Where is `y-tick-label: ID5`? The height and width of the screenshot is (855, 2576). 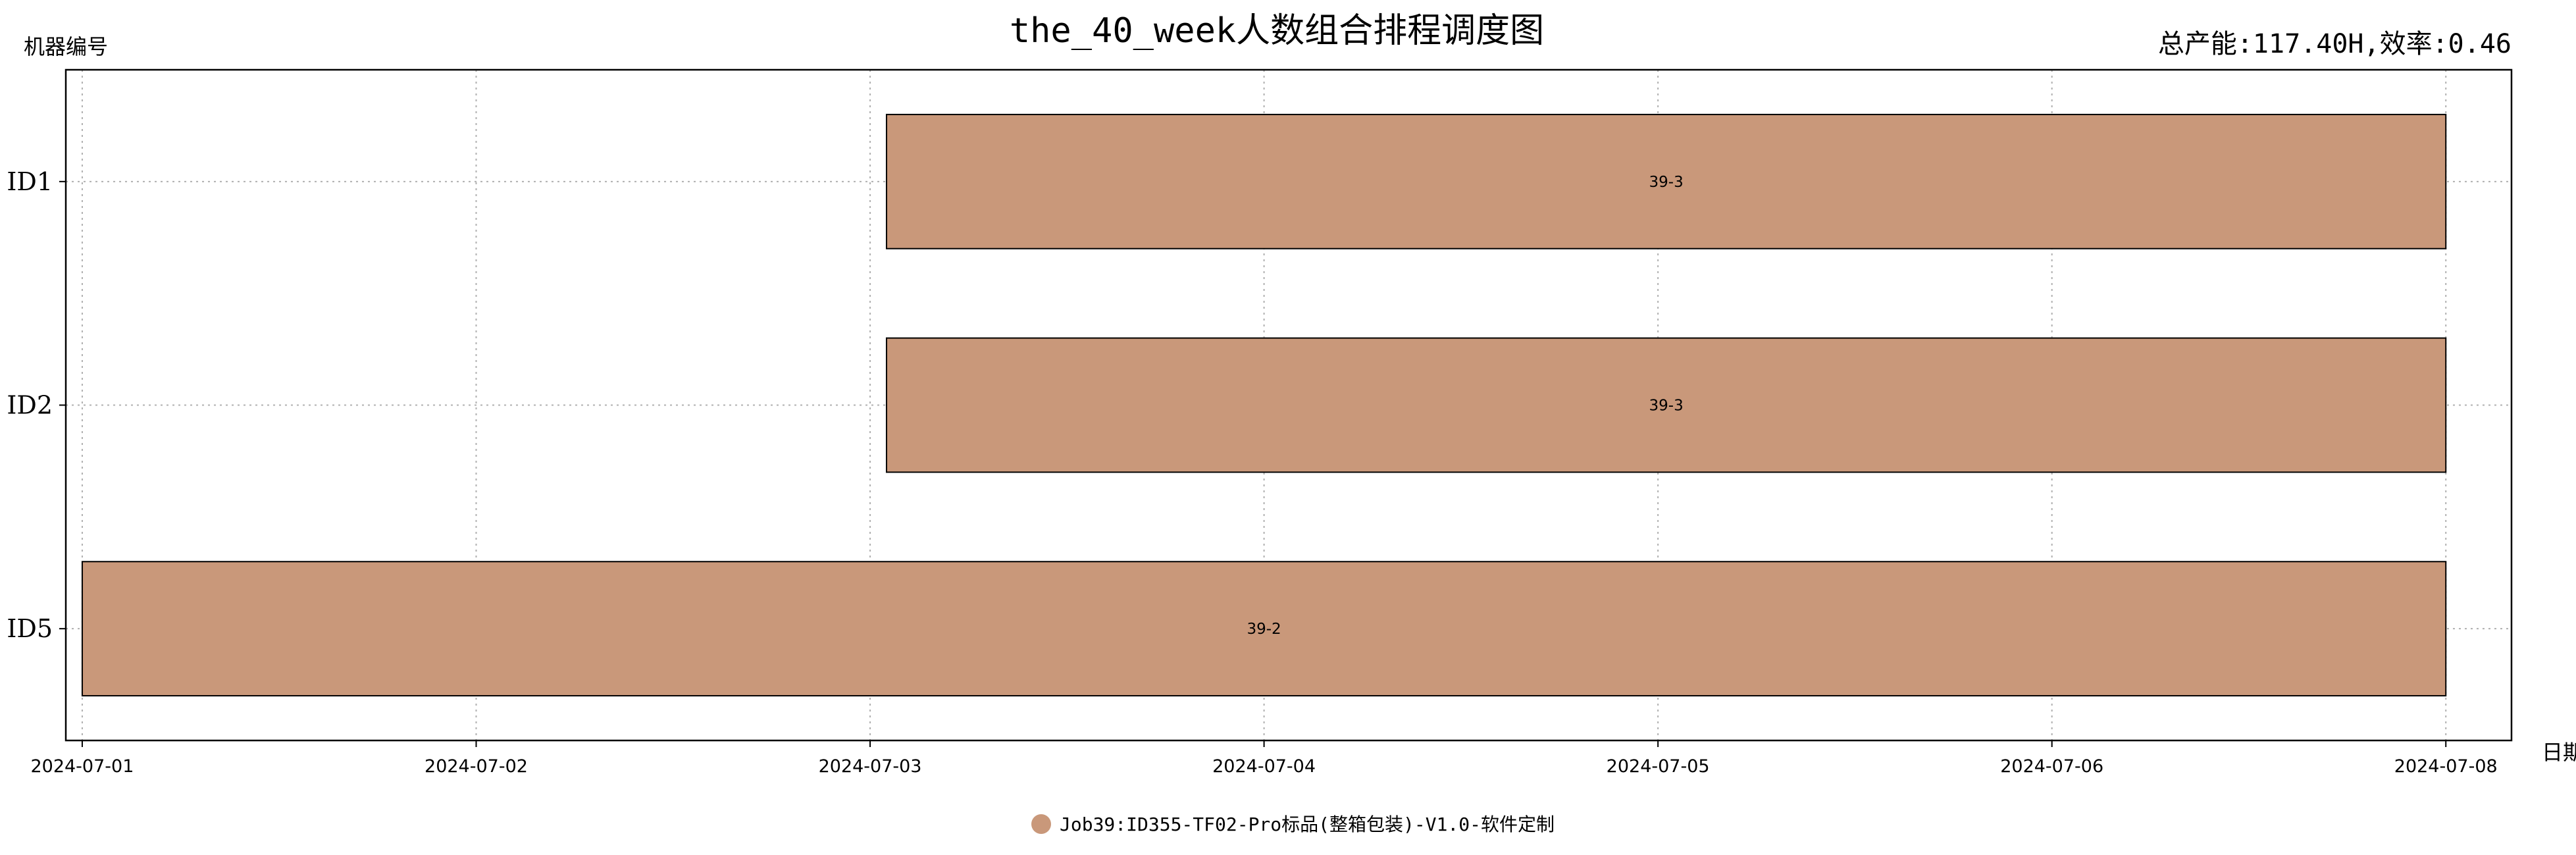 y-tick-label: ID5 is located at coordinates (30, 629).